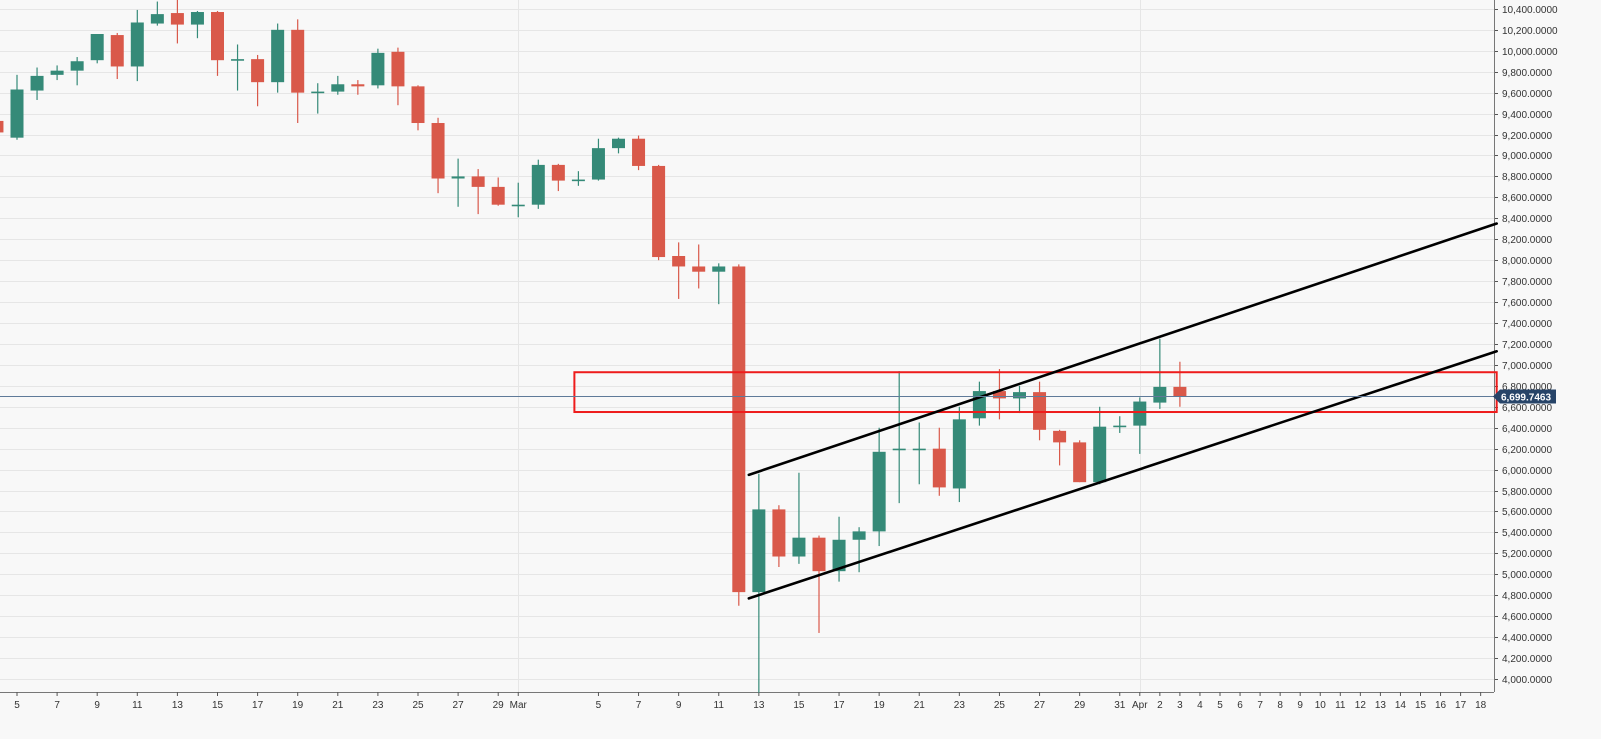 The height and width of the screenshot is (739, 1601). I want to click on x-tick-label: 21, so click(338, 705).